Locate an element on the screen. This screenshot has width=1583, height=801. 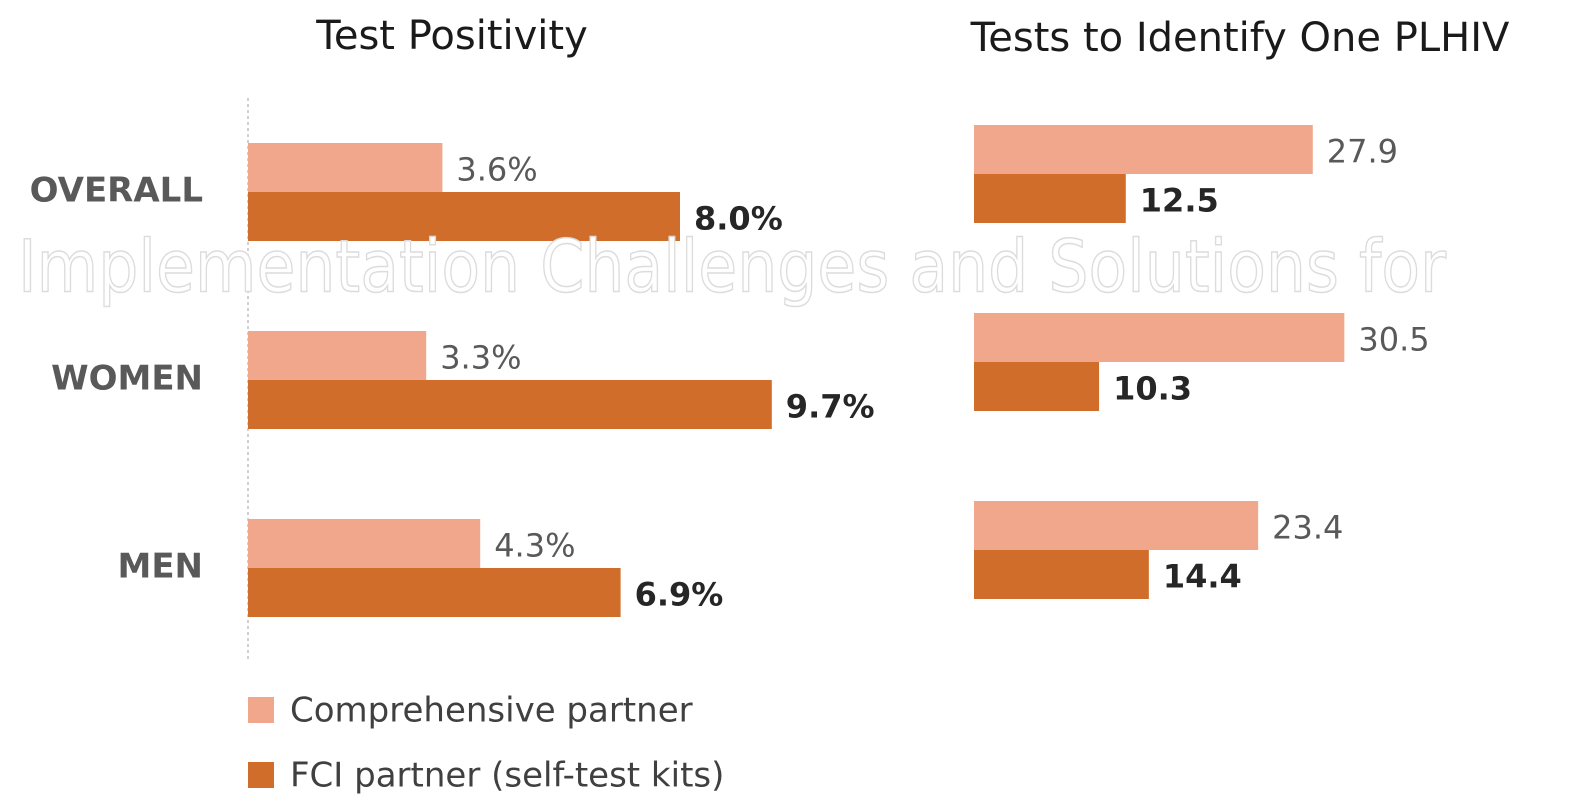
legend-label: FCI partner (self-test kits) is located at coordinates (507, 776).